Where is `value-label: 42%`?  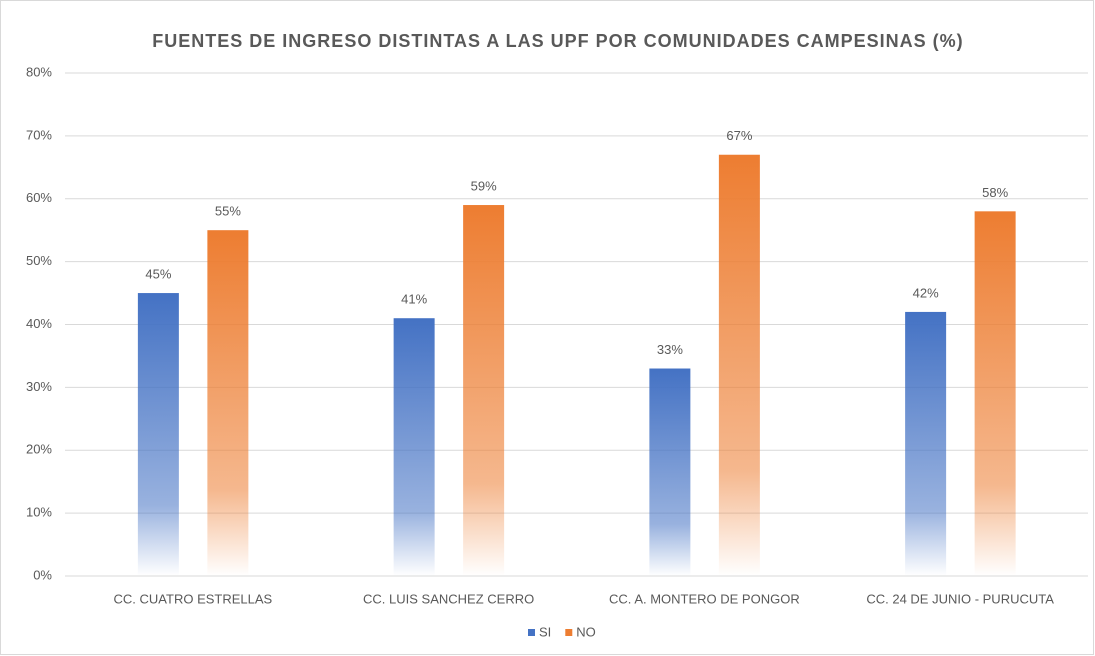 value-label: 42% is located at coordinates (926, 292).